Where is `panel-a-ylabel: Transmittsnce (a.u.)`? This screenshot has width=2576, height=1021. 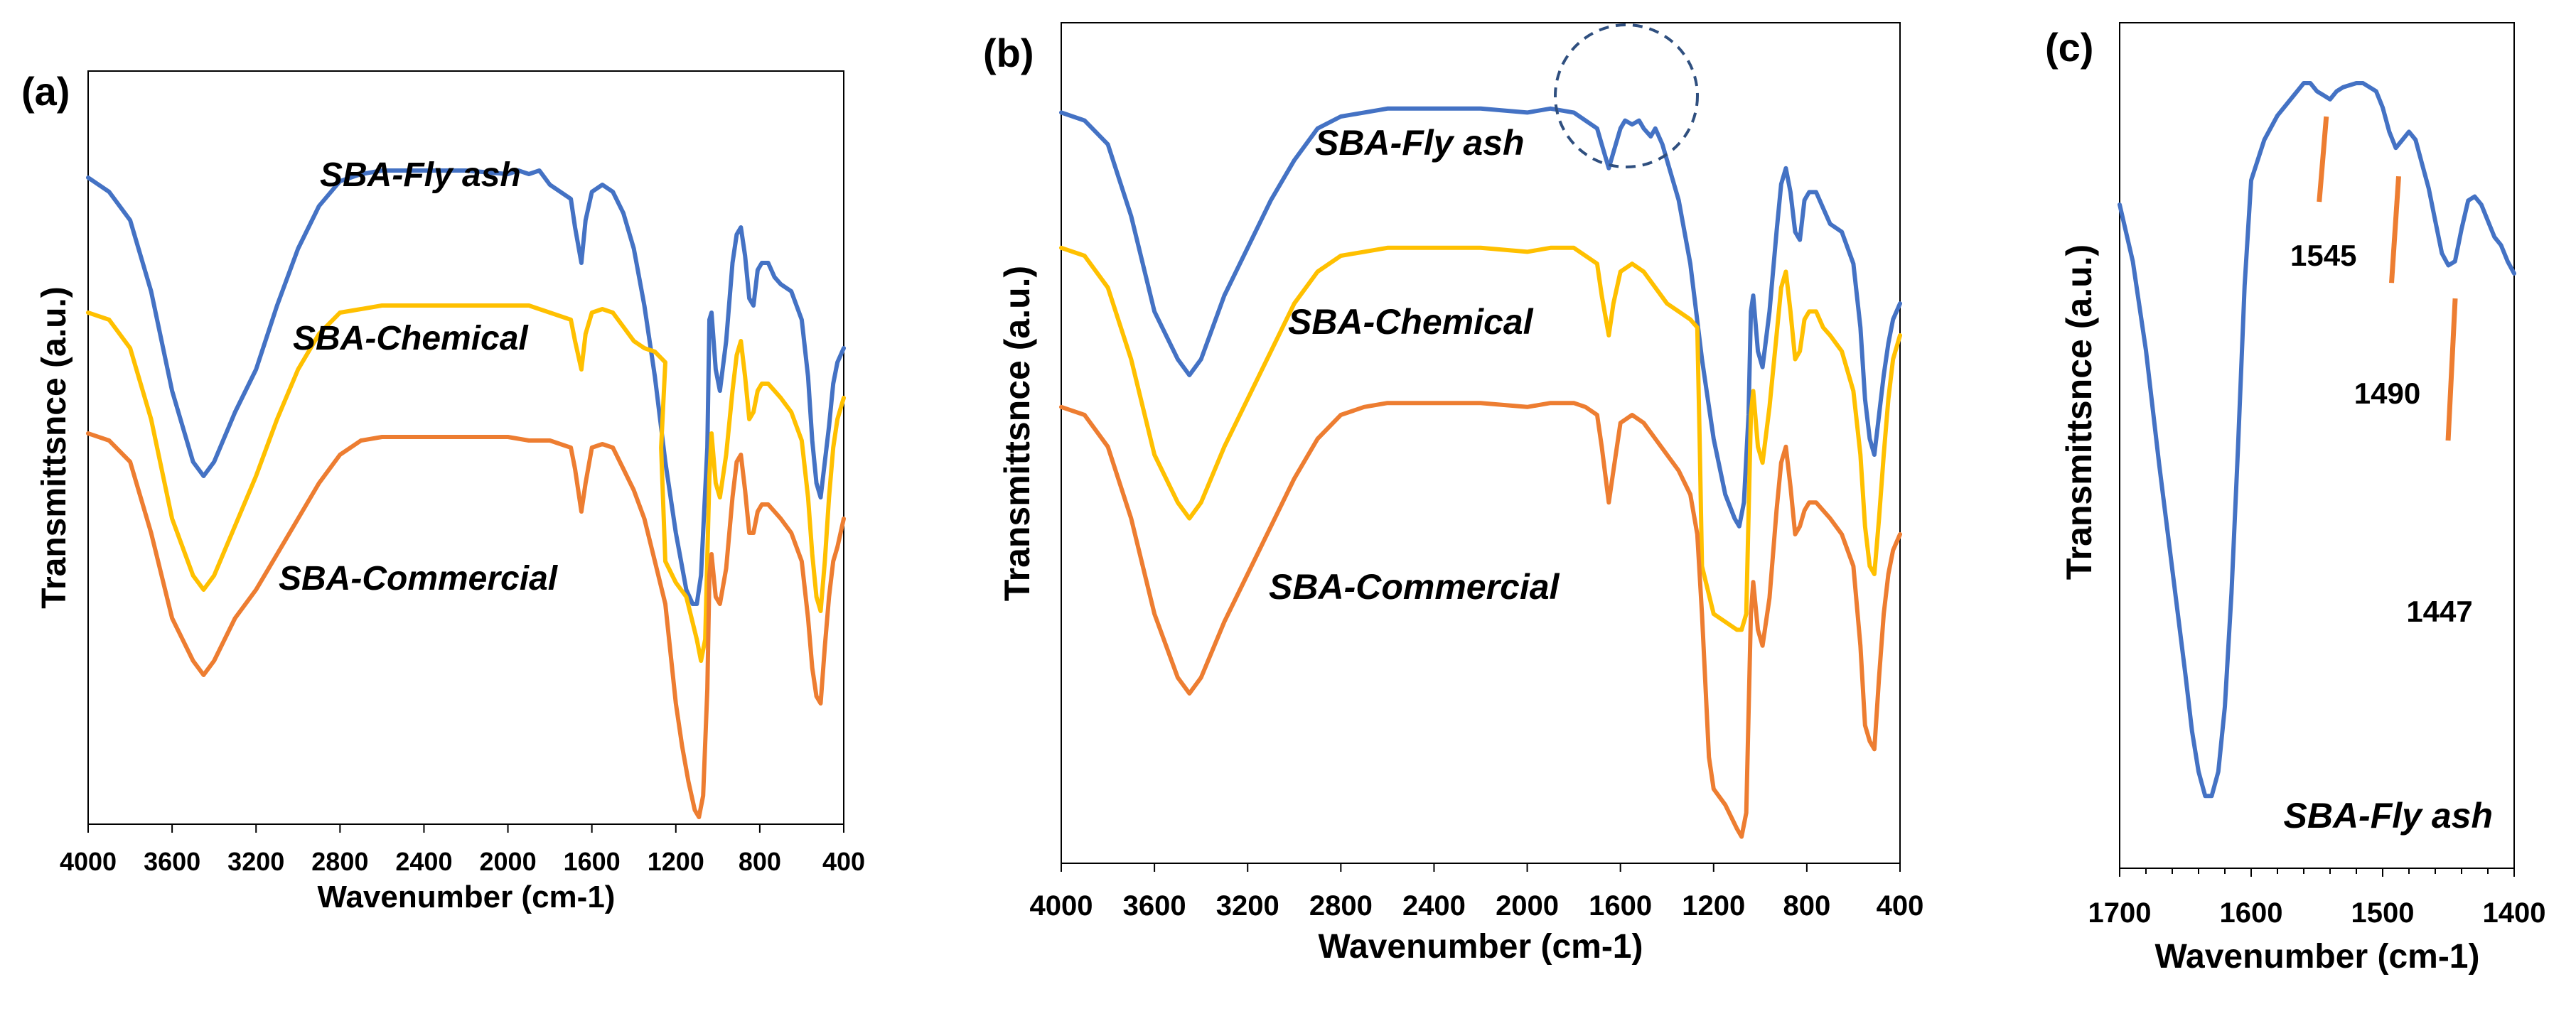 panel-a-ylabel: Transmittsnce (a.u.) is located at coordinates (54, 447).